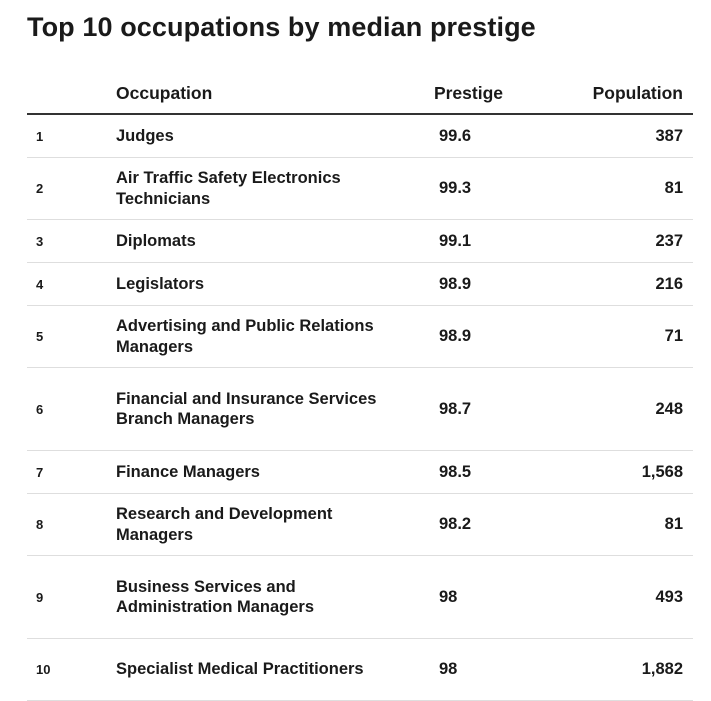  I want to click on column-header-population: Population, so click(598, 94).